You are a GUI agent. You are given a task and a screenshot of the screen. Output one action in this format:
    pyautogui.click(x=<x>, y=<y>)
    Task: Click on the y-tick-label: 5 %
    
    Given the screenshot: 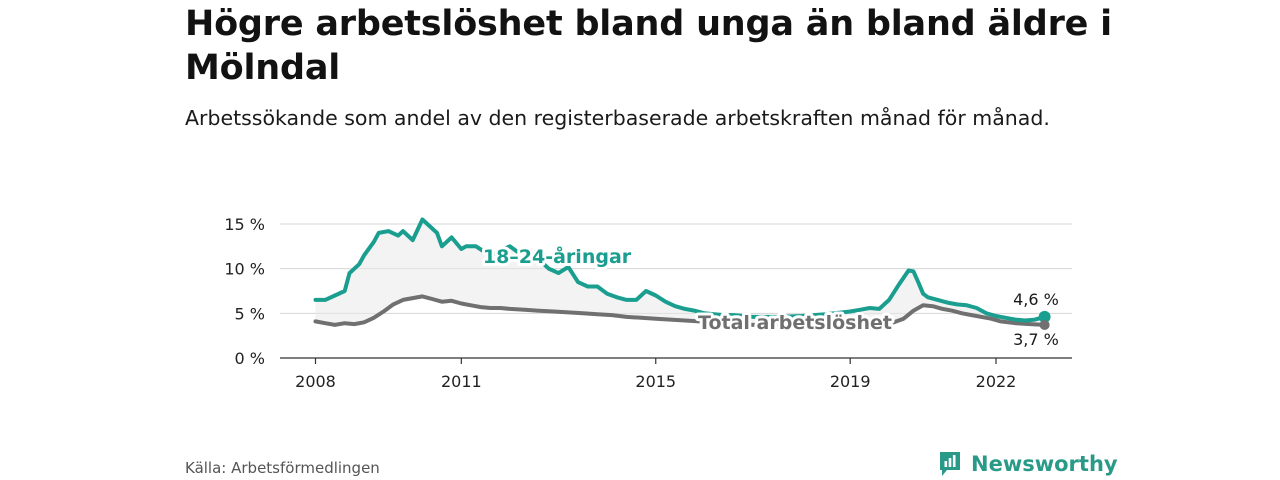 What is the action you would take?
    pyautogui.click(x=250, y=313)
    